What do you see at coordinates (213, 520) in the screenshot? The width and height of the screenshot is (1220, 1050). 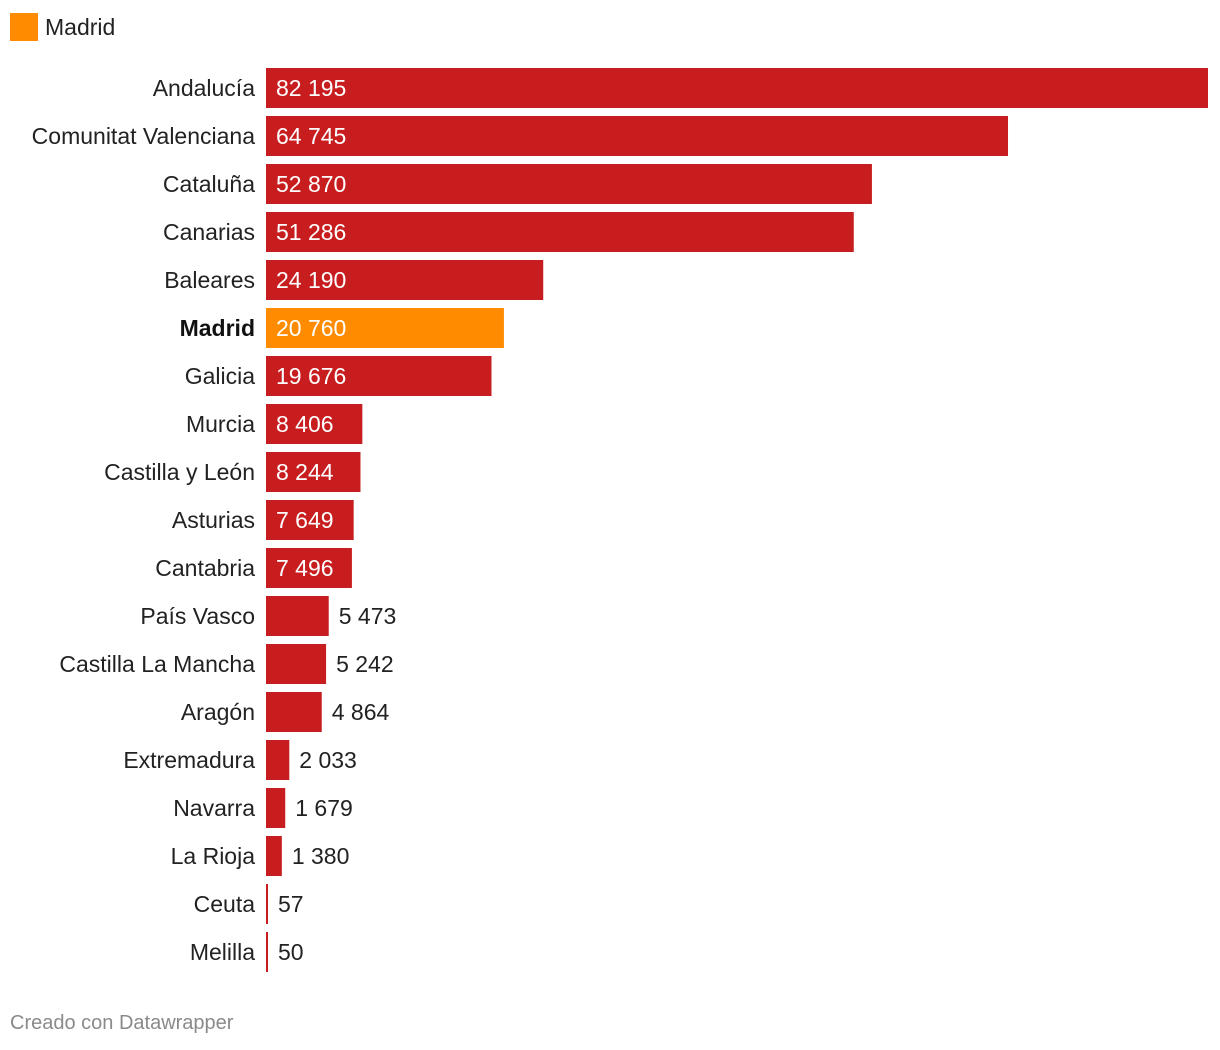 I see `category-label: Asturias` at bounding box center [213, 520].